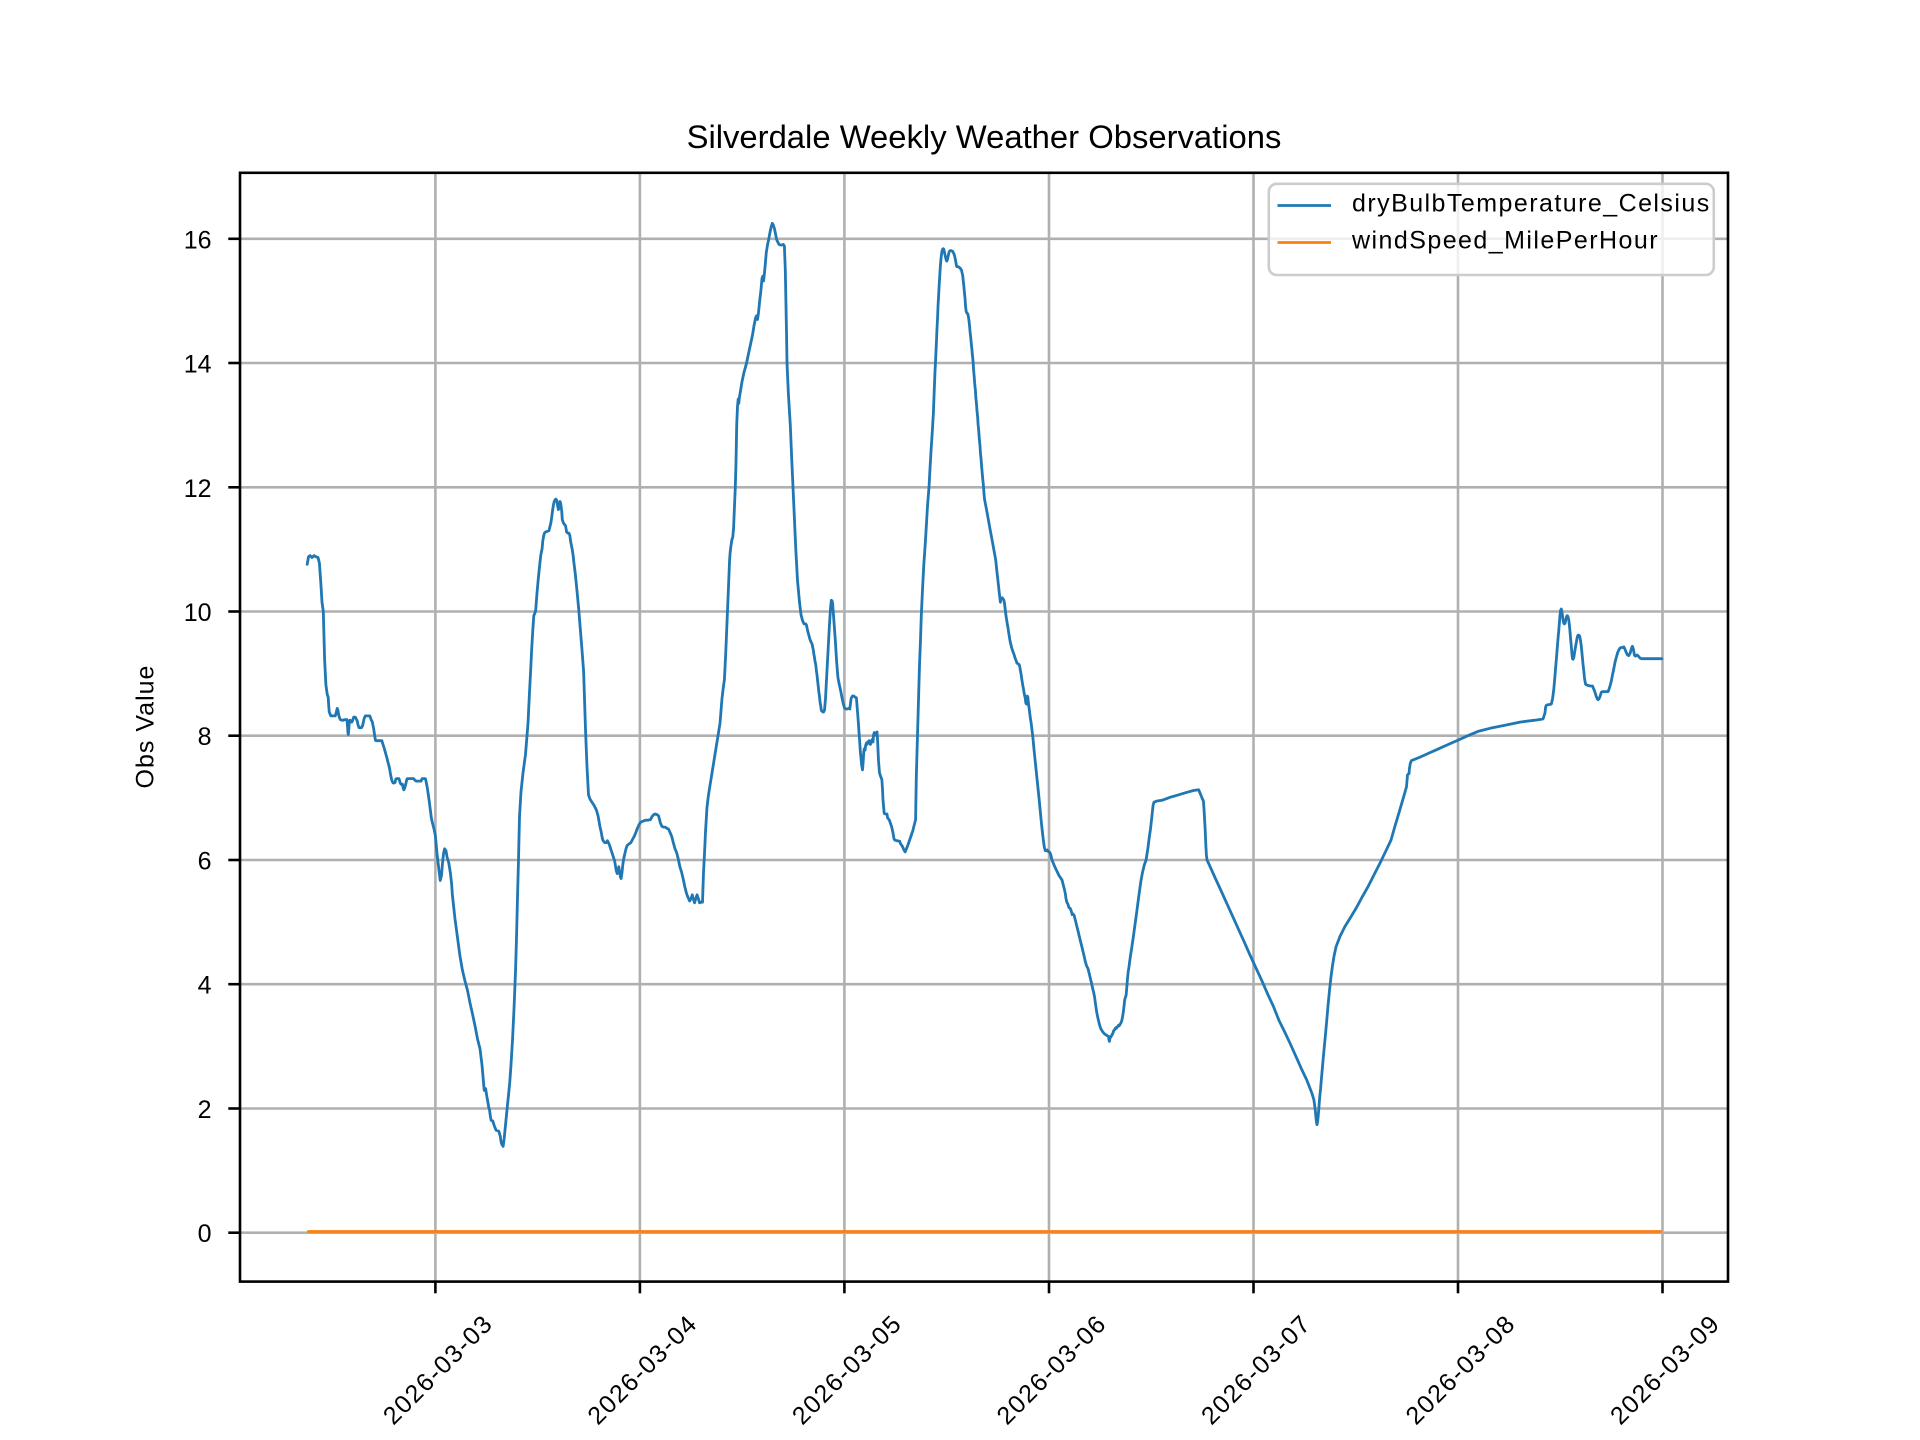  Describe the element at coordinates (198, 613) in the screenshot. I see `svg-text: 10` at that location.